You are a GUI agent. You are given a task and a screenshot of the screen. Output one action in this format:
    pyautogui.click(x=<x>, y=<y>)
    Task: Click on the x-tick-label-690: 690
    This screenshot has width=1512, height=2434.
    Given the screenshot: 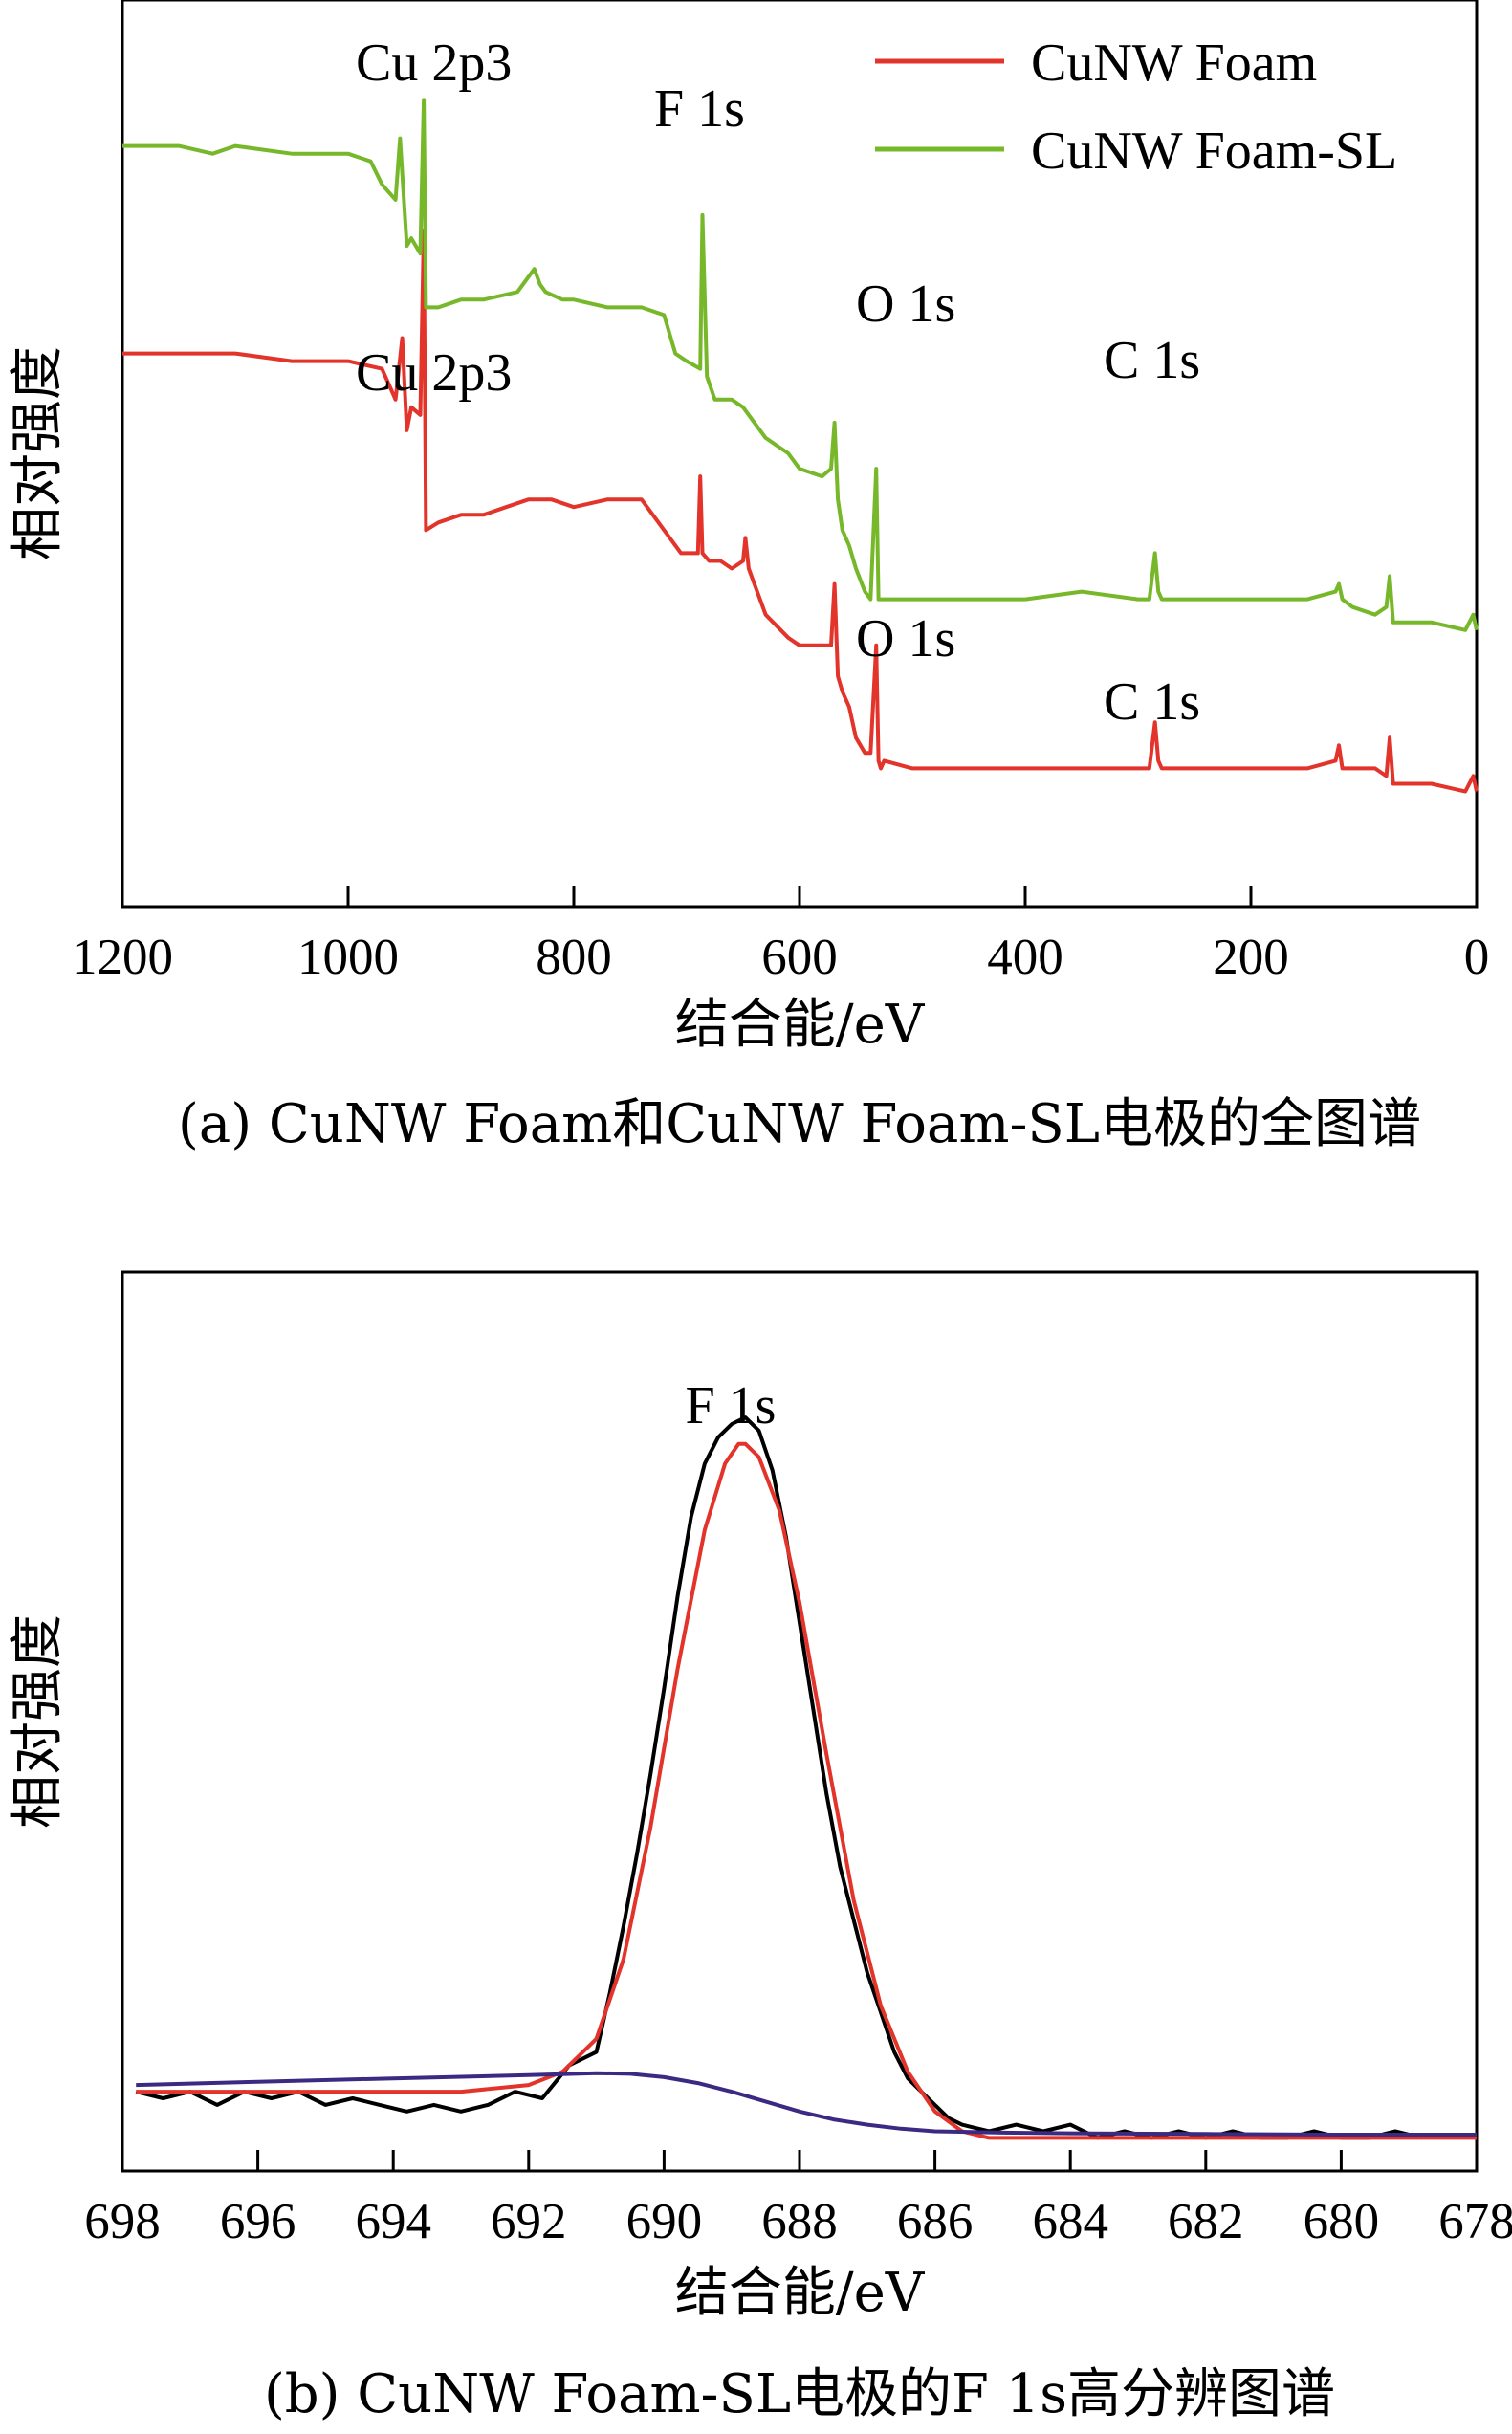 What is the action you would take?
    pyautogui.click(x=664, y=2221)
    